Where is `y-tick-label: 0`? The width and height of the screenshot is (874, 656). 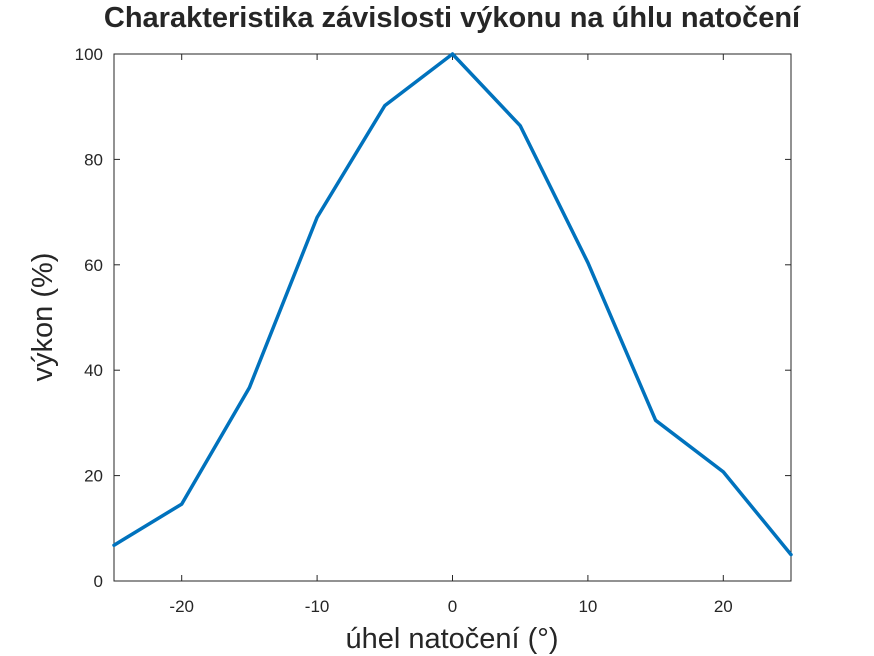 y-tick-label: 0 is located at coordinates (98, 581).